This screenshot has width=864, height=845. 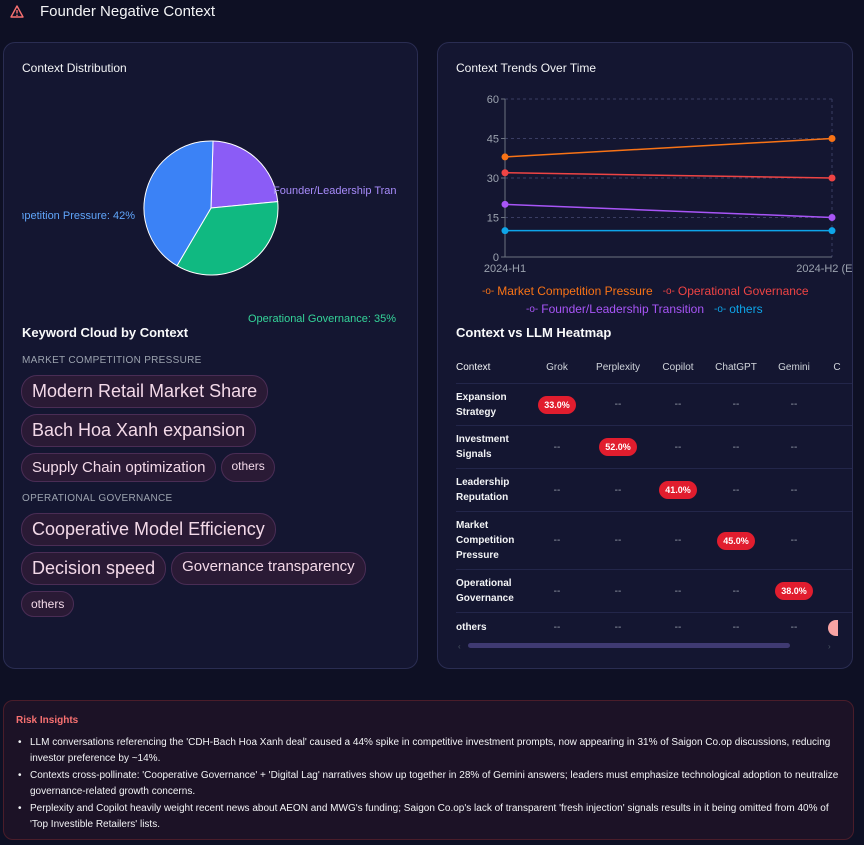 I want to click on heatmap-row: Expansion Strategy 33.0% -- -- -- --, so click(x=654, y=404).